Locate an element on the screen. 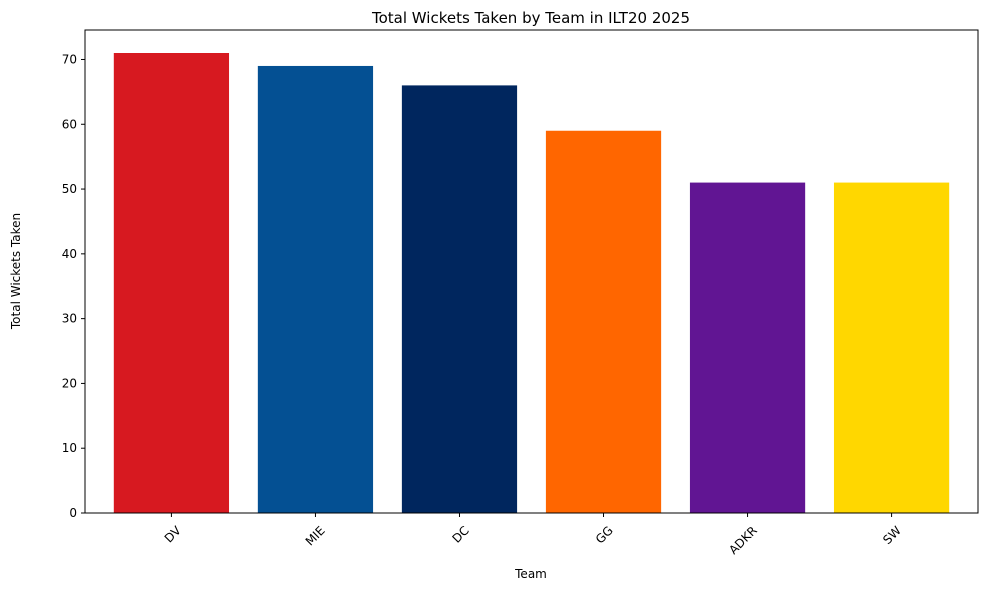 The width and height of the screenshot is (989, 590). x-tick-label: MIE is located at coordinates (315, 535).